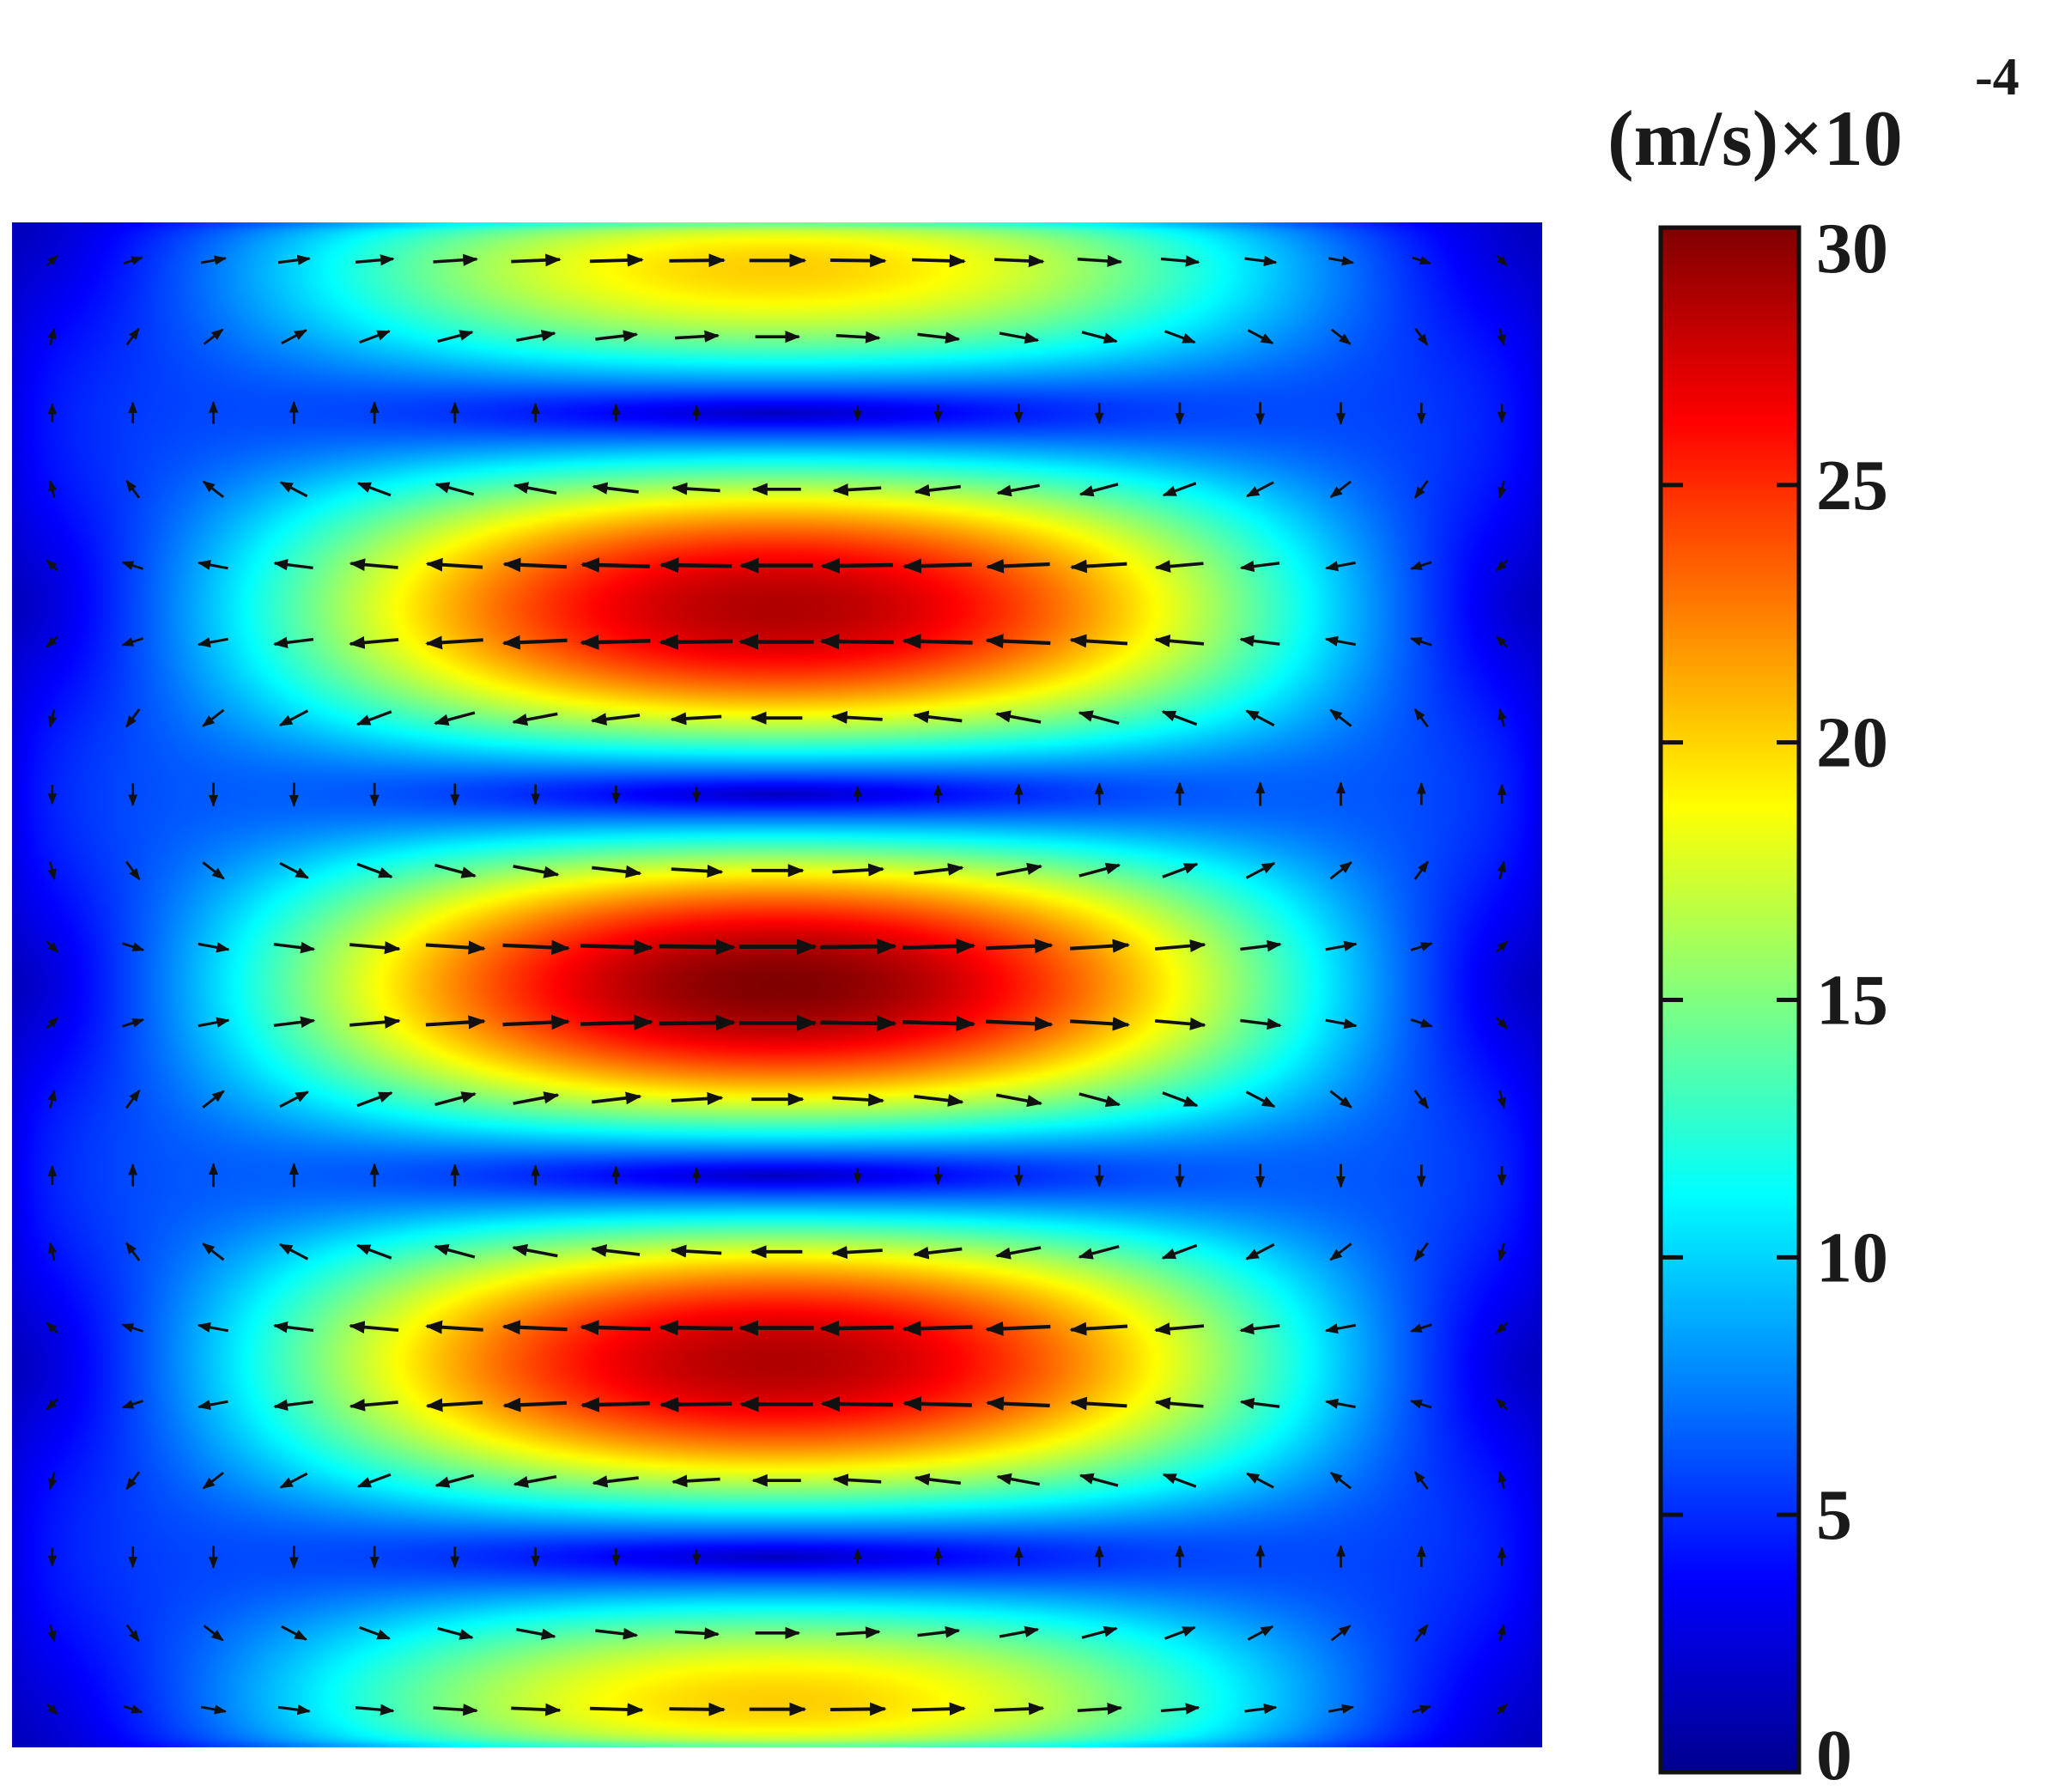 This screenshot has height=1786, width=2072. What do you see at coordinates (1834, 1515) in the screenshot?
I see `colorbar-tick-label: 5` at bounding box center [1834, 1515].